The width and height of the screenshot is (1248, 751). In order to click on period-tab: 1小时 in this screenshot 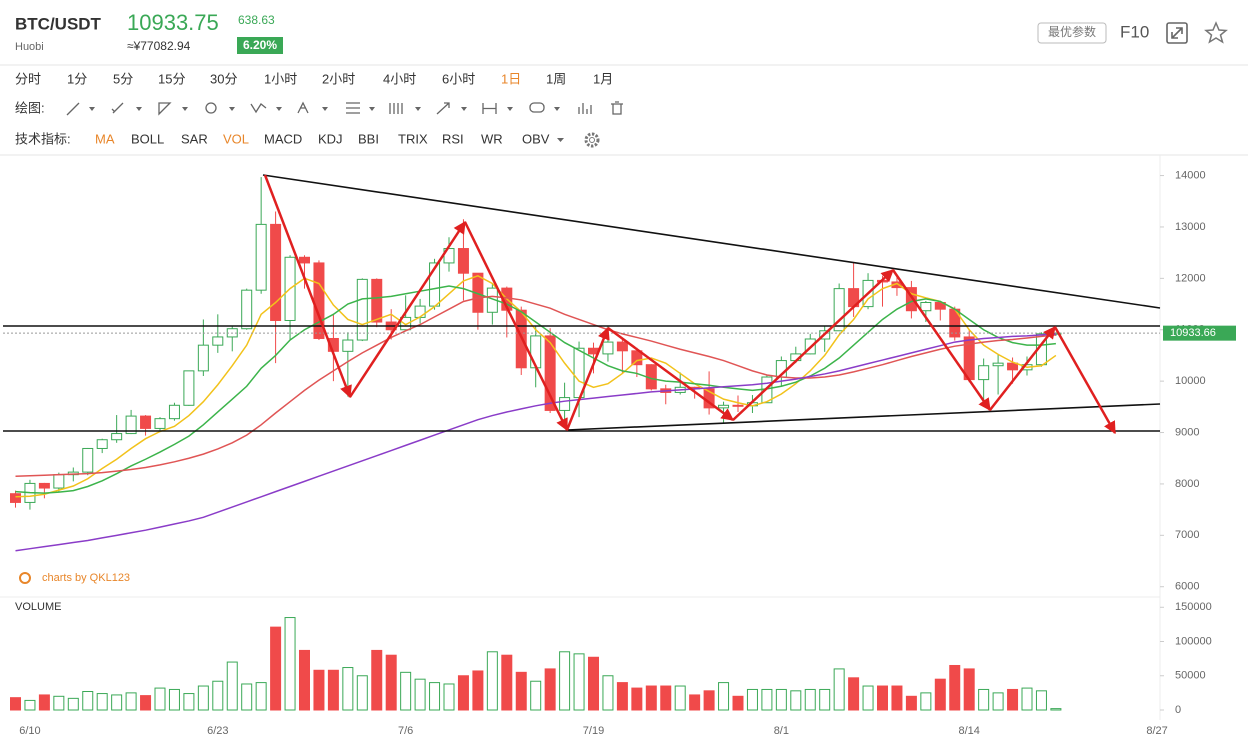, I will do `click(280, 78)`.